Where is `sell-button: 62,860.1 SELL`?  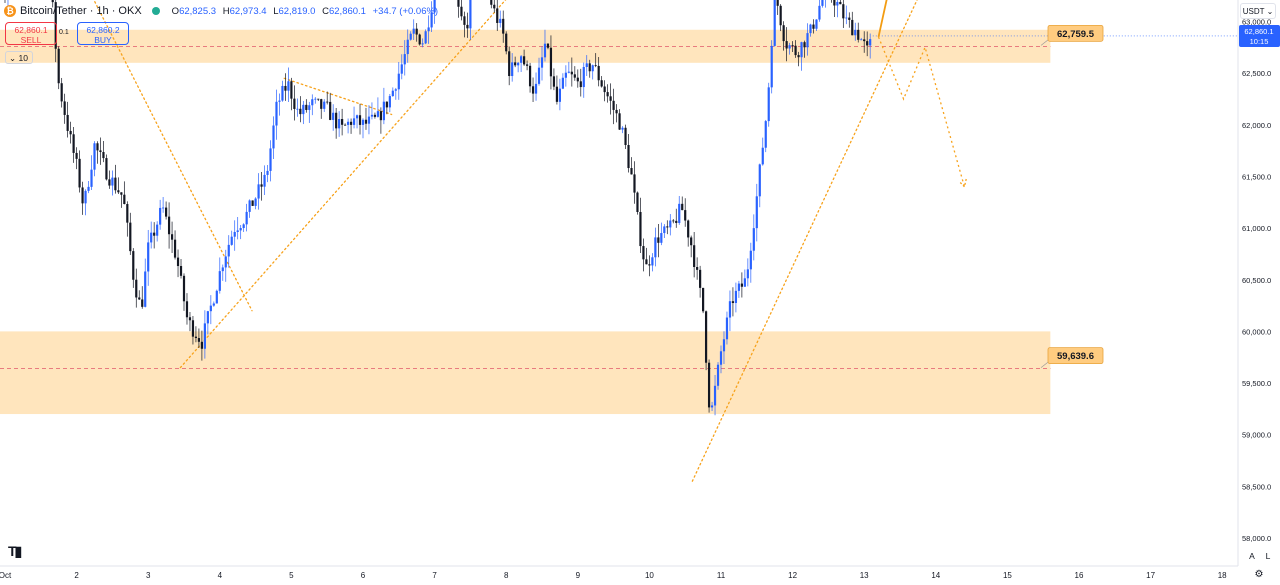 sell-button: 62,860.1 SELL is located at coordinates (31, 33).